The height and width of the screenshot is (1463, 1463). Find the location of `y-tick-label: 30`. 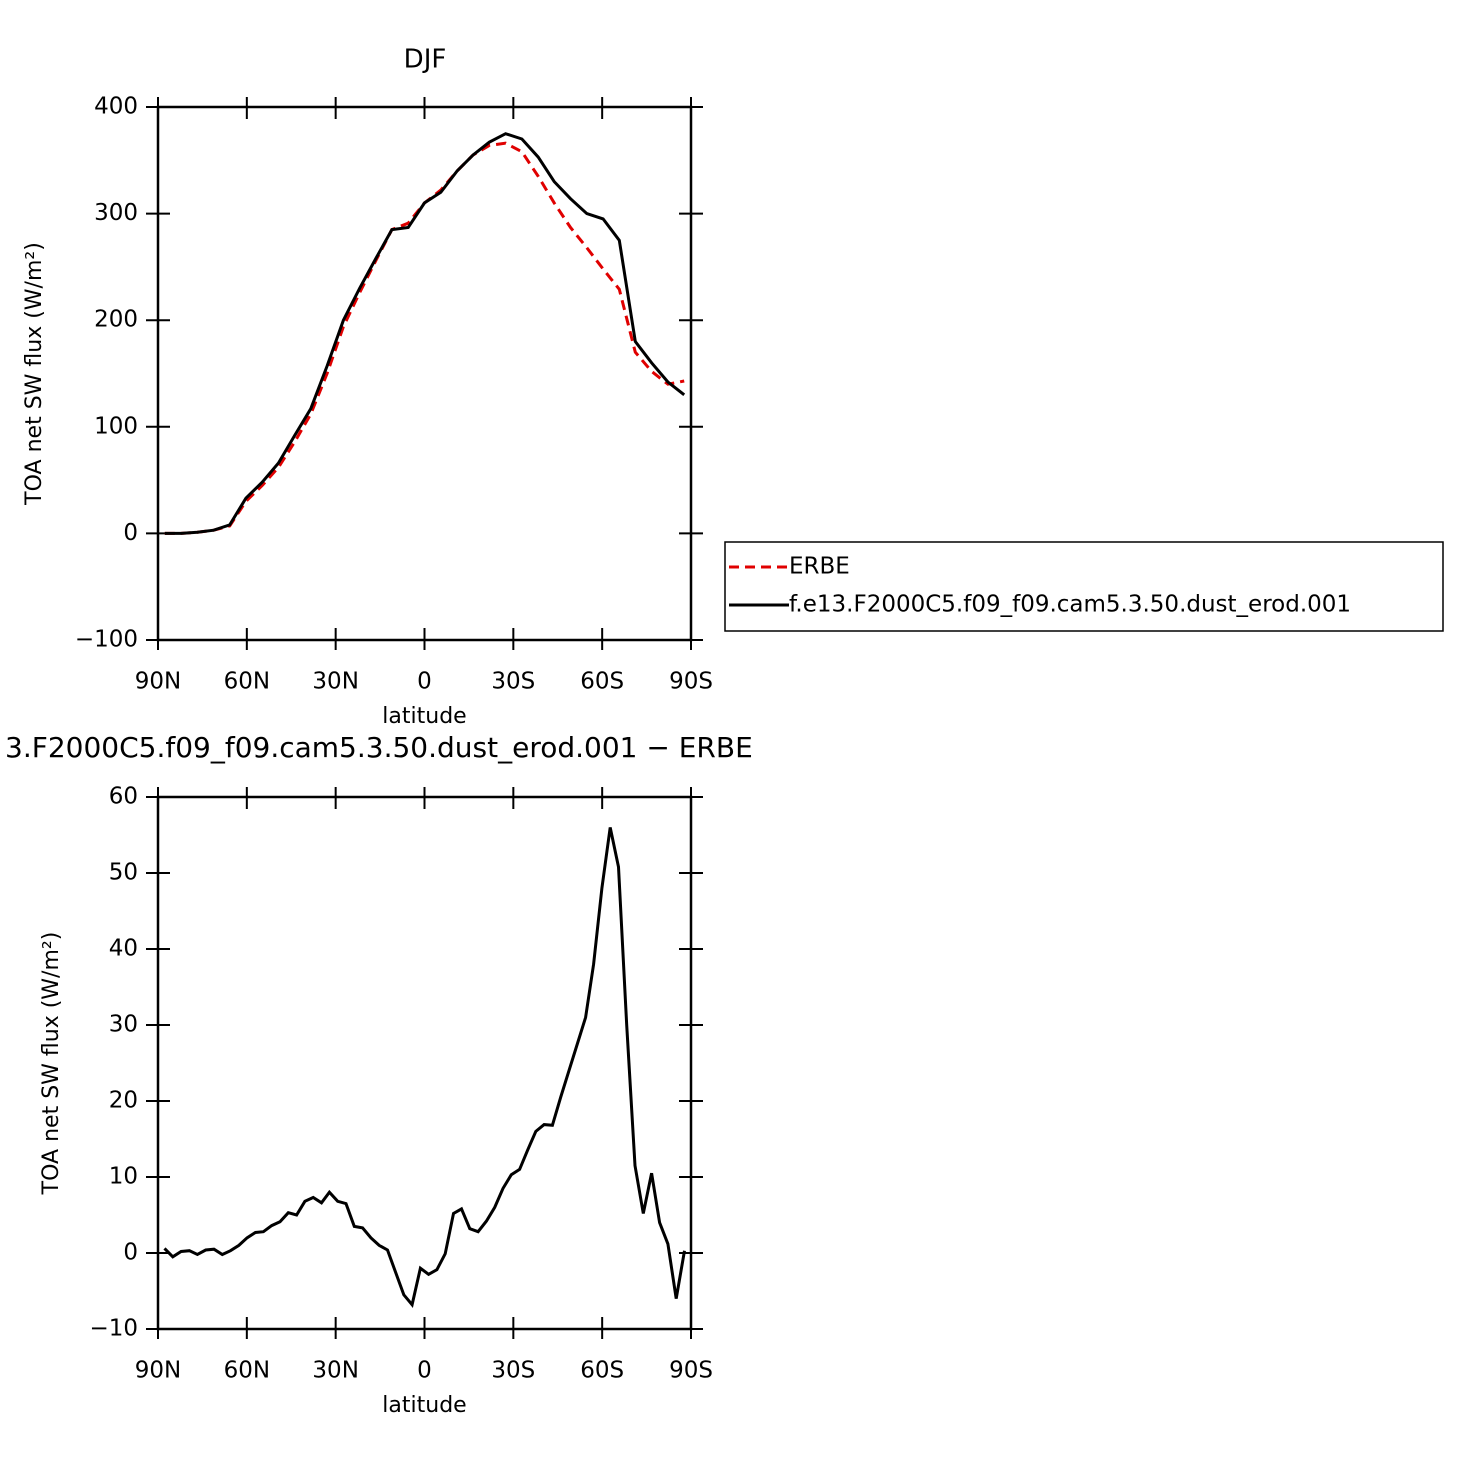

y-tick-label: 30 is located at coordinates (123, 1025).